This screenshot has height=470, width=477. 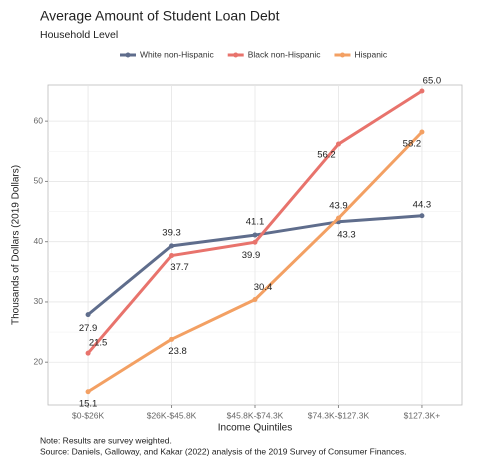 What do you see at coordinates (39, 301) in the screenshot?
I see `y-tick-label: 30` at bounding box center [39, 301].